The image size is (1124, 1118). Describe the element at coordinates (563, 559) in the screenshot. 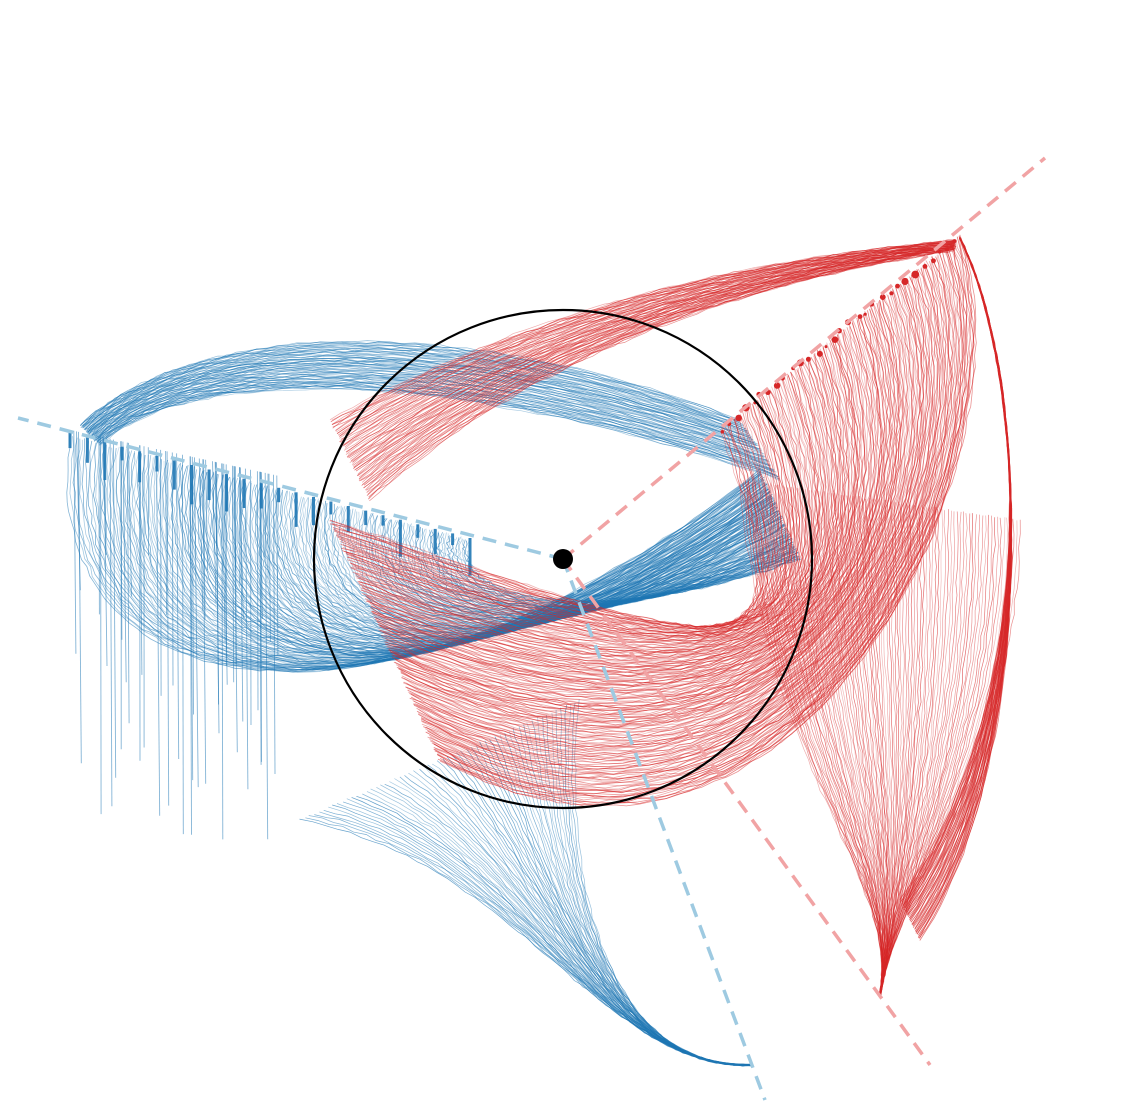

I see `center-point` at that location.